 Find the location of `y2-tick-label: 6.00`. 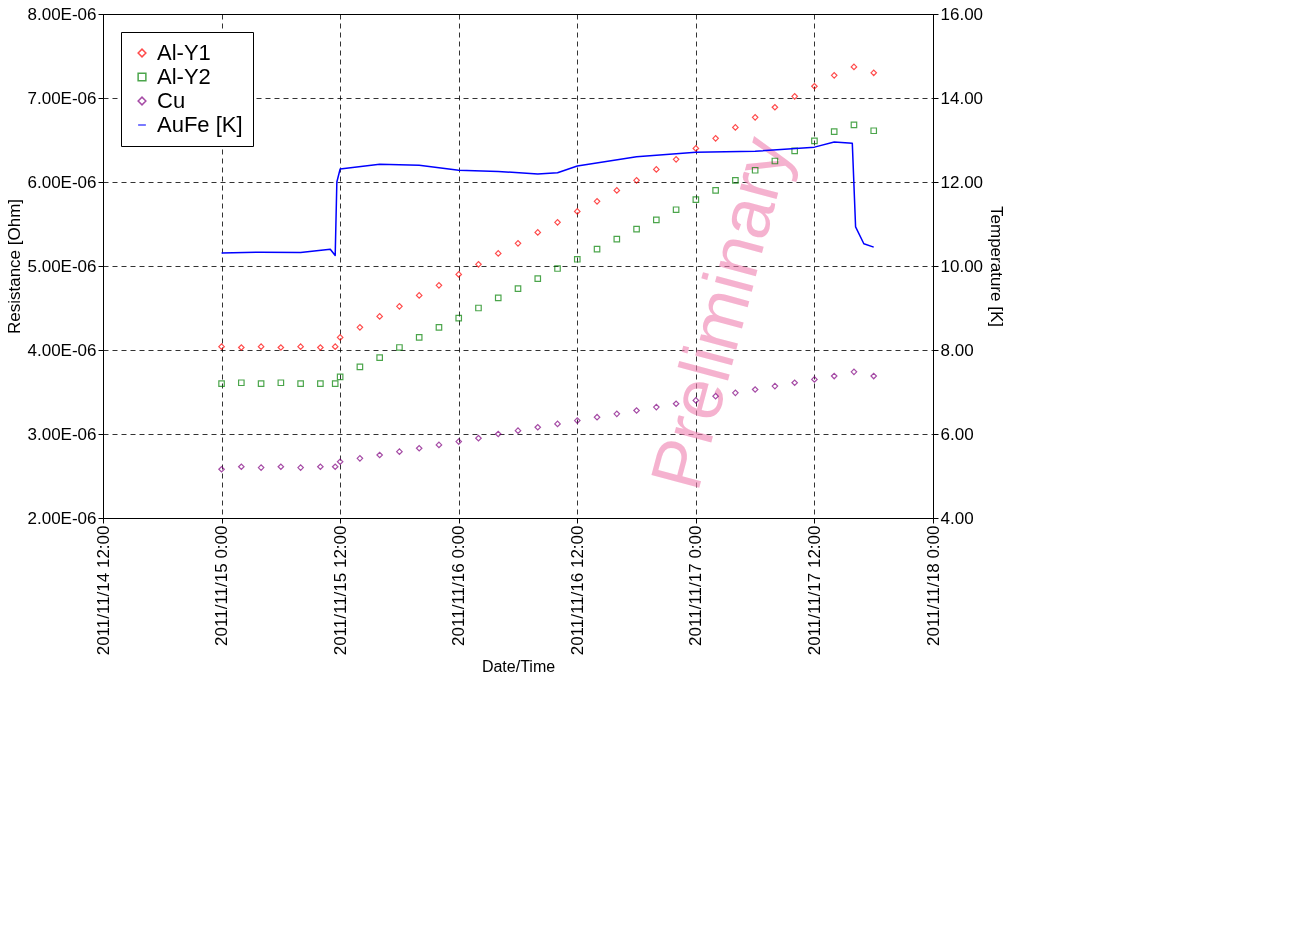

y2-tick-label: 6.00 is located at coordinates (957, 434).